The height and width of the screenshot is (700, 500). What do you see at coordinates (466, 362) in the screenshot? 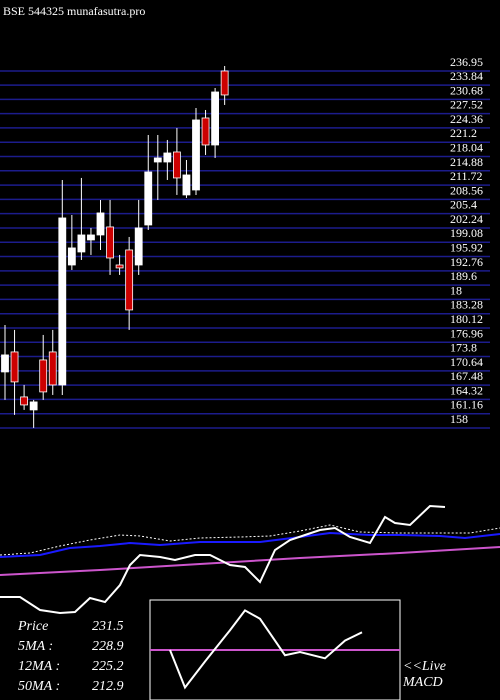
I see `y-tick-label: 170.64` at bounding box center [466, 362].